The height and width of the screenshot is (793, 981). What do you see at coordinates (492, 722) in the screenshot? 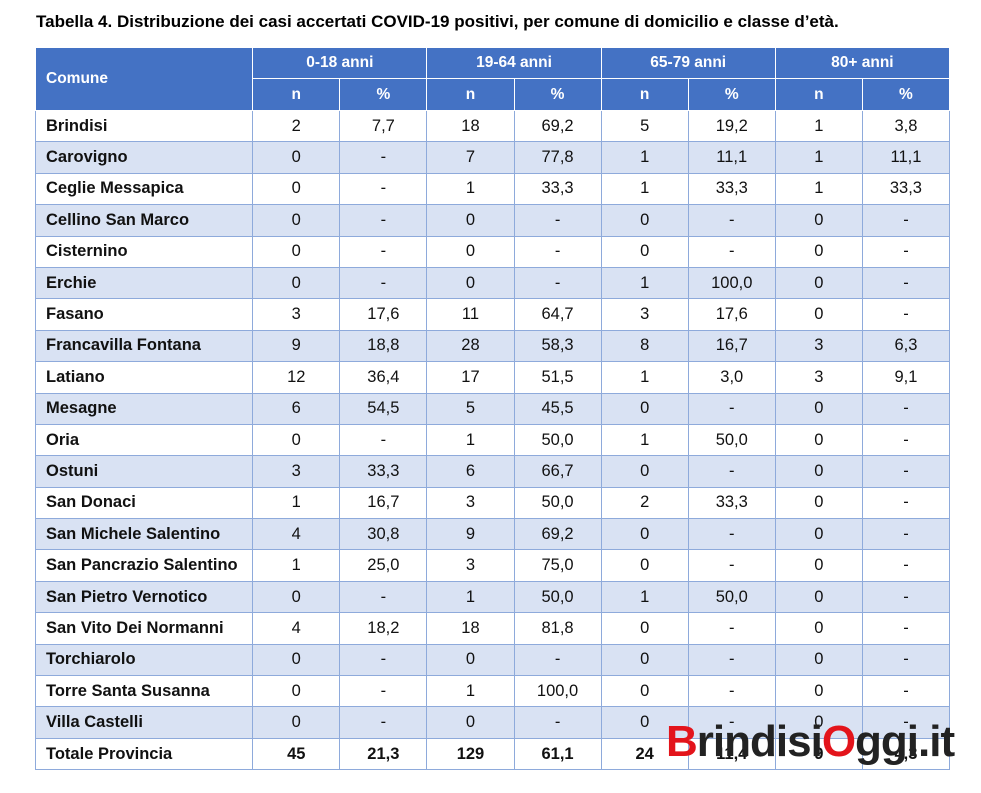
I see `table-row: Villa Castelli 0-0-0-0-` at bounding box center [492, 722].